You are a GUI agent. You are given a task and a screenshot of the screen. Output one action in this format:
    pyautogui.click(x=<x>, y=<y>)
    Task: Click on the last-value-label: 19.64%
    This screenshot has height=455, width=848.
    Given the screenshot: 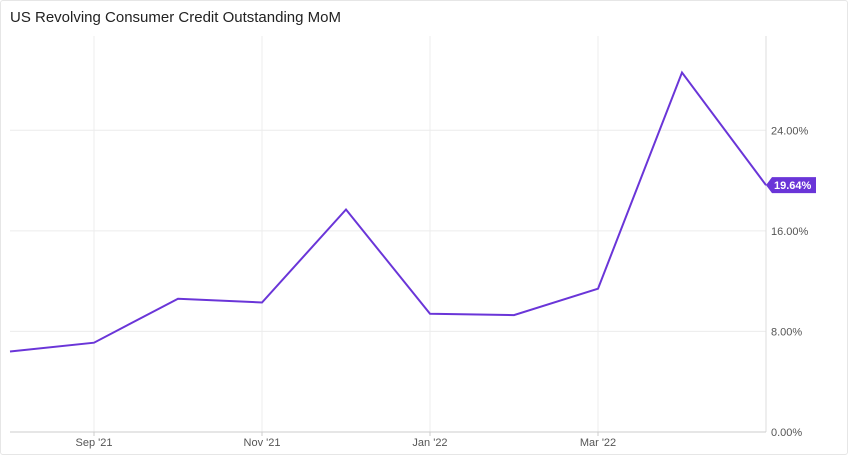 What is the action you would take?
    pyautogui.click(x=793, y=186)
    